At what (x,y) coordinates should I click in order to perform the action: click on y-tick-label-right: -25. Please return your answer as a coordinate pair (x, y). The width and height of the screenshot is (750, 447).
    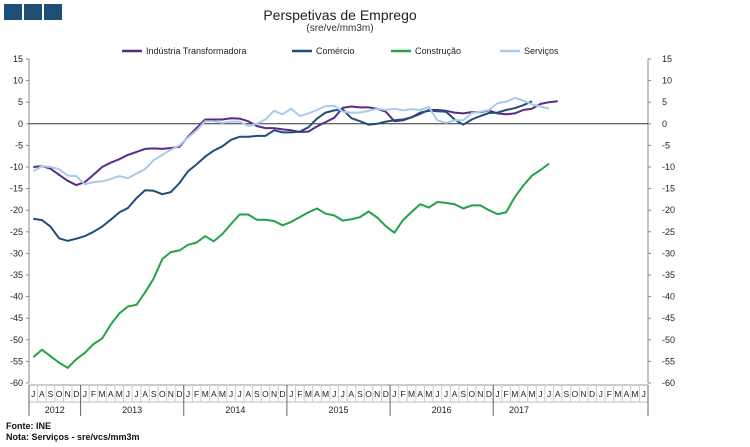
    Looking at the image, I should click on (668, 232).